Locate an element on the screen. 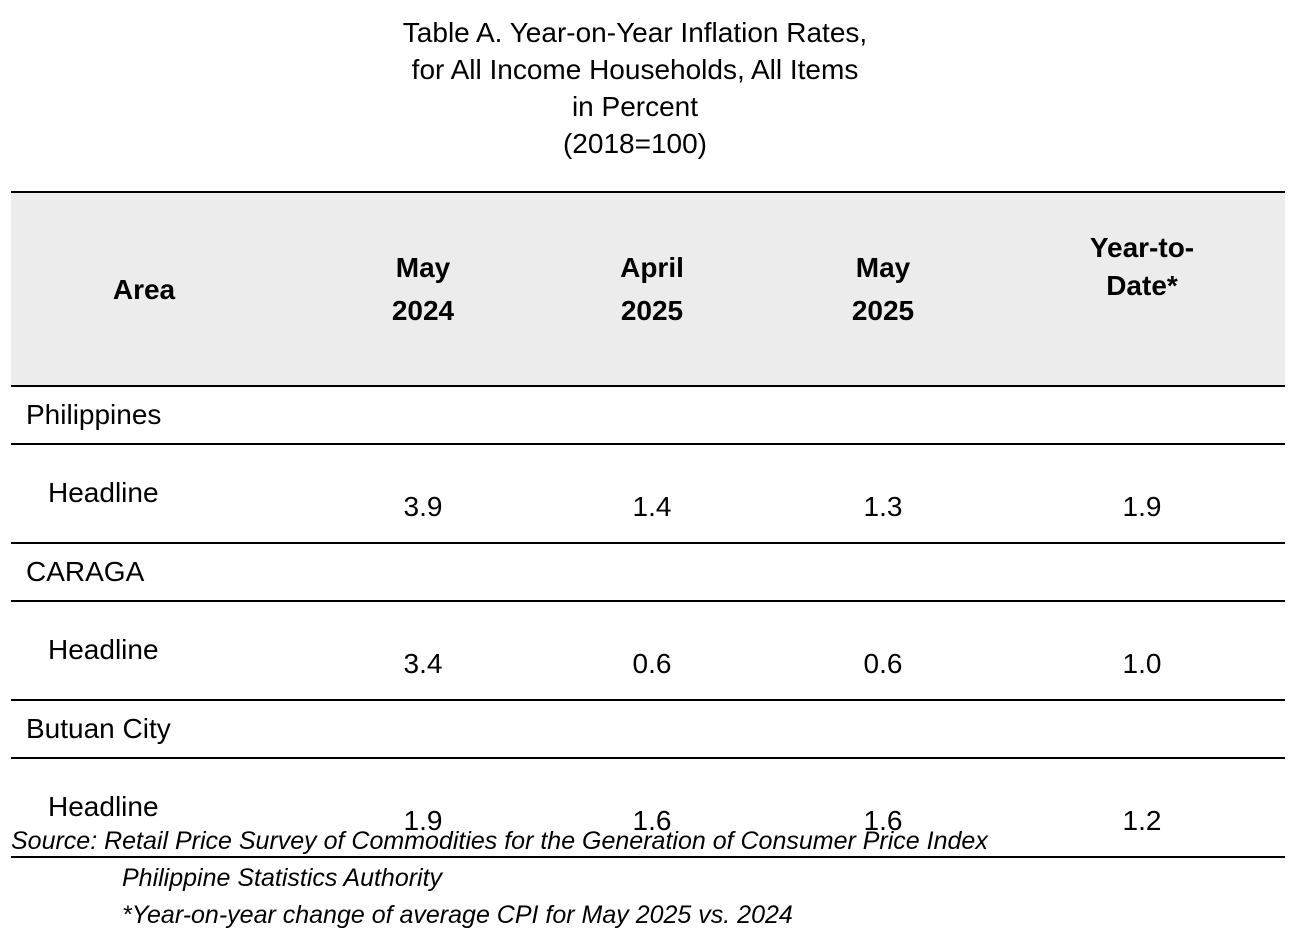  title-line-3: in Percent is located at coordinates (635, 106).